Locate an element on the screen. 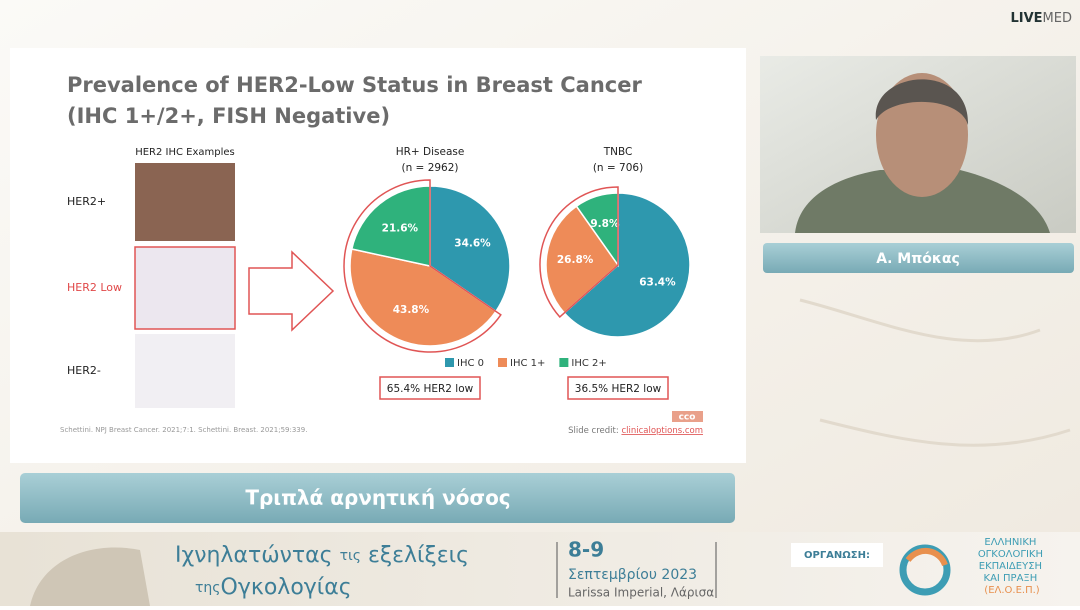 Image resolution: width=1080 pixels, height=610 pixels. pie-value-label: 21.6% is located at coordinates (400, 229).